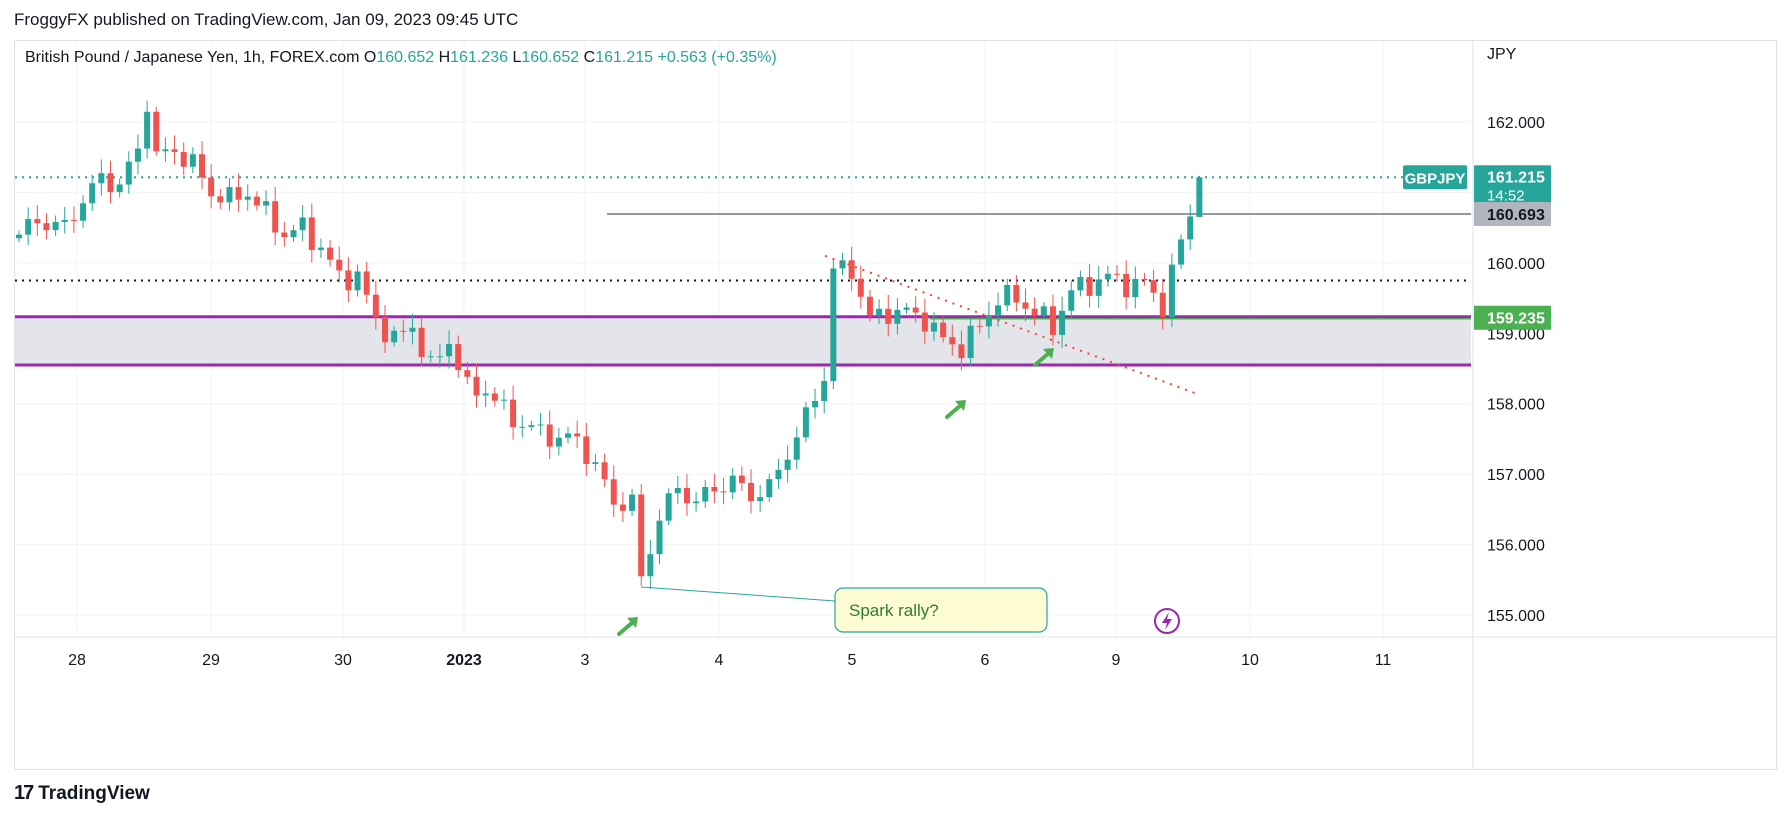 The width and height of the screenshot is (1791, 822). Describe the element at coordinates (1516, 123) in the screenshot. I see `y-tick-label: 162.000` at that location.